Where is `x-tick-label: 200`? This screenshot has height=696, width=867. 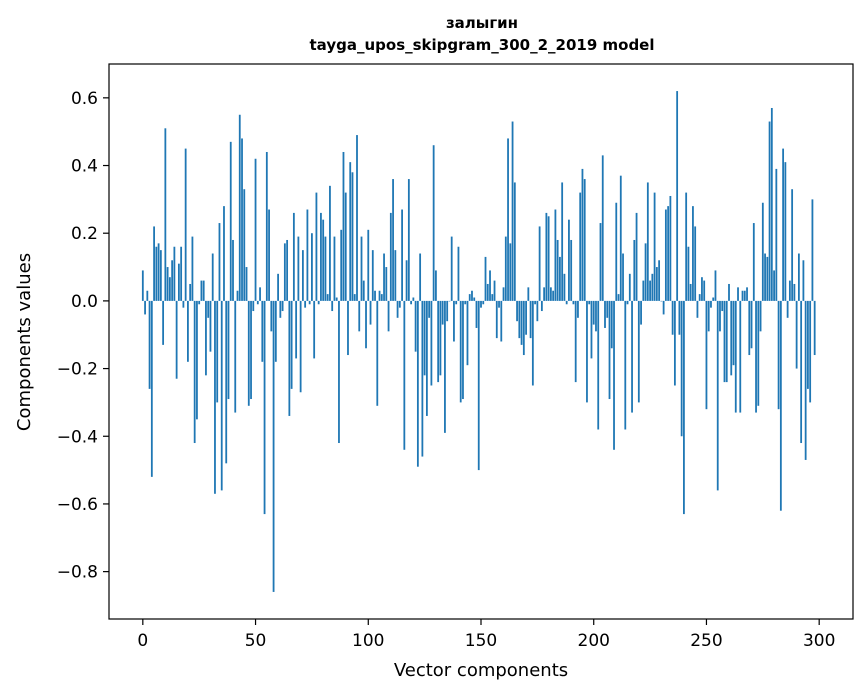
x-tick-label: 200 is located at coordinates (594, 641).